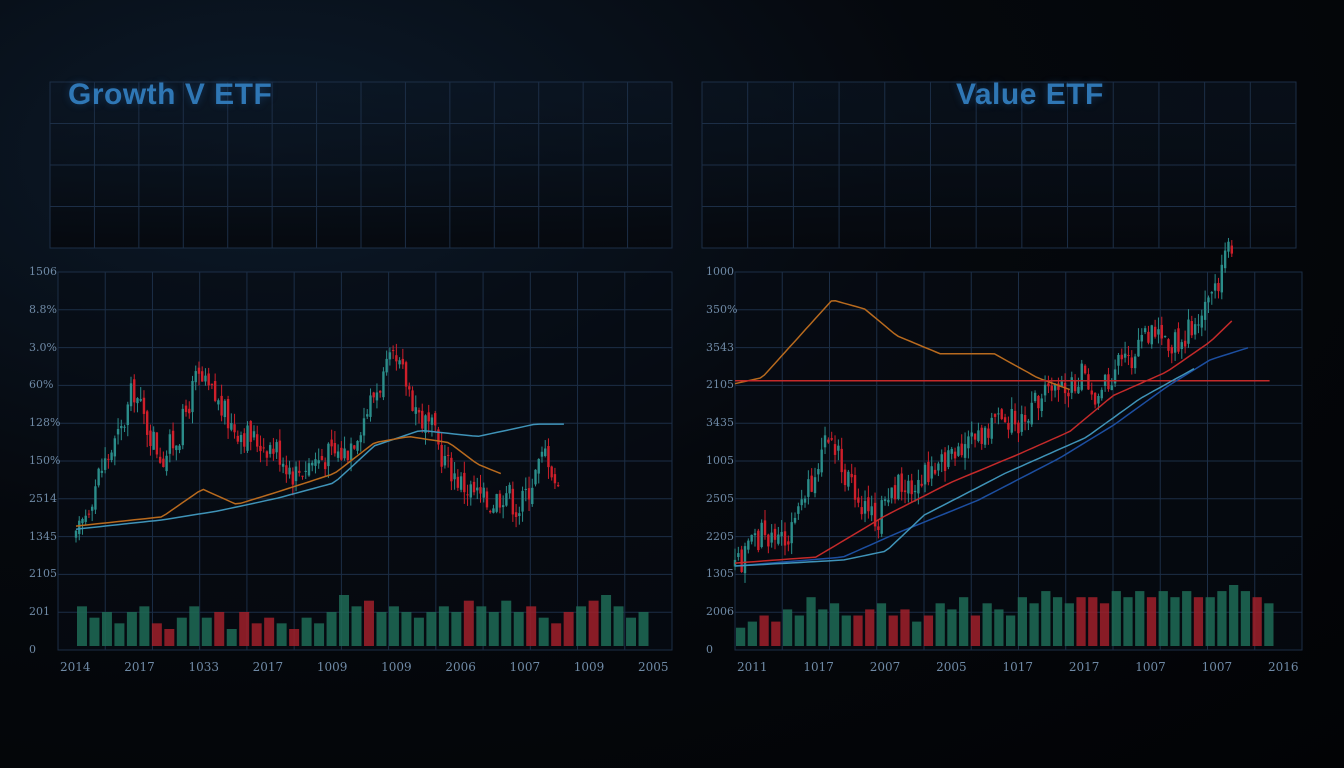 The height and width of the screenshot is (768, 1344). Describe the element at coordinates (722, 309) in the screenshot. I see `value-y-tick-label: 350%` at that location.